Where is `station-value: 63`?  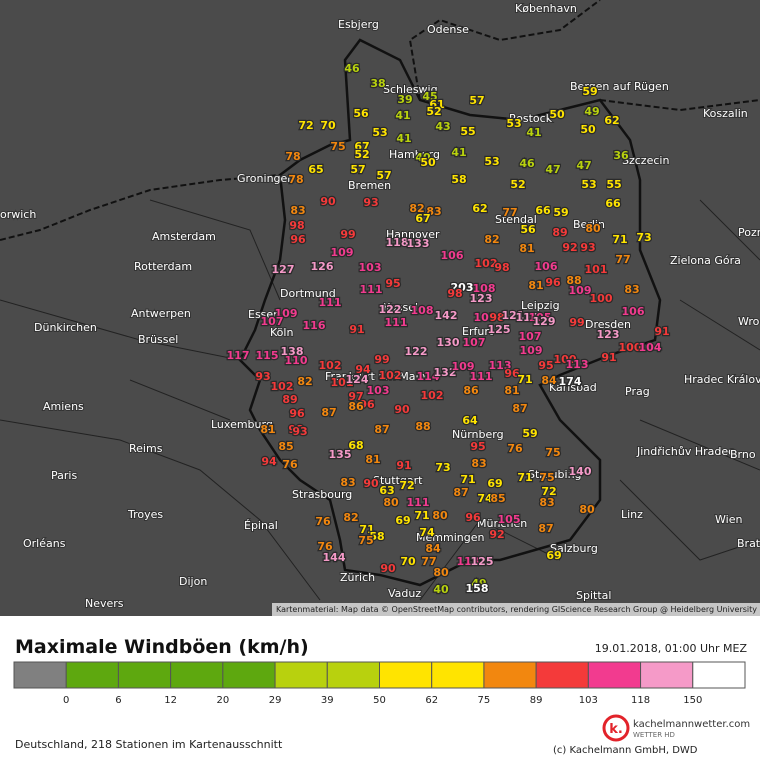 station-value: 63 is located at coordinates (386, 490).